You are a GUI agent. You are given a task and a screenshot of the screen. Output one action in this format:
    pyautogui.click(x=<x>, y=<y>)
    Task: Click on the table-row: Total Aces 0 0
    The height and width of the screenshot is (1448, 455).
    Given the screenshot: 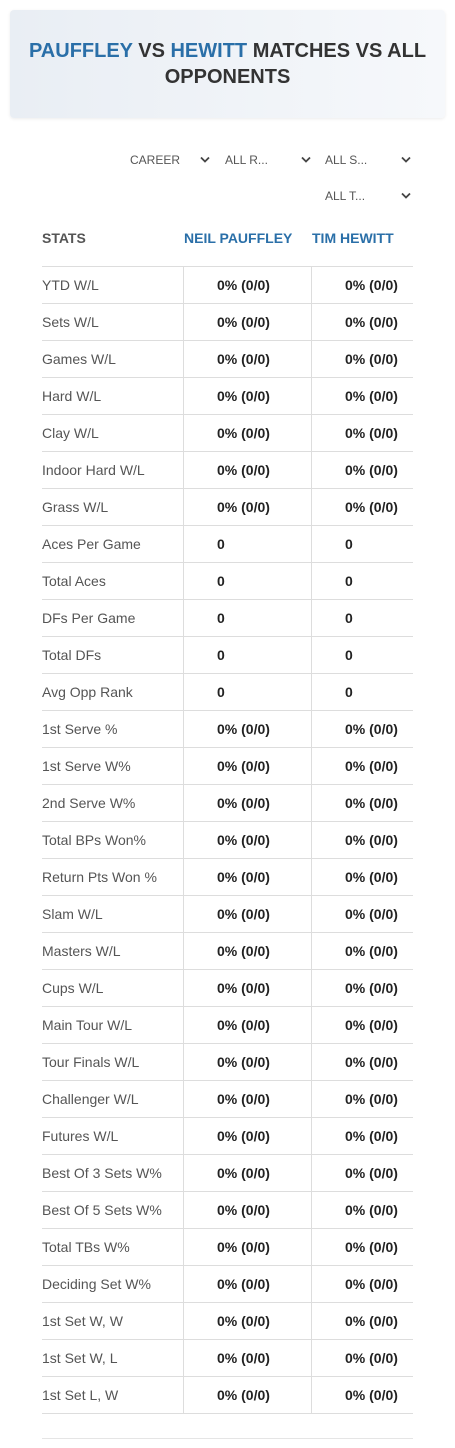 What is the action you would take?
    pyautogui.click(x=227, y=581)
    